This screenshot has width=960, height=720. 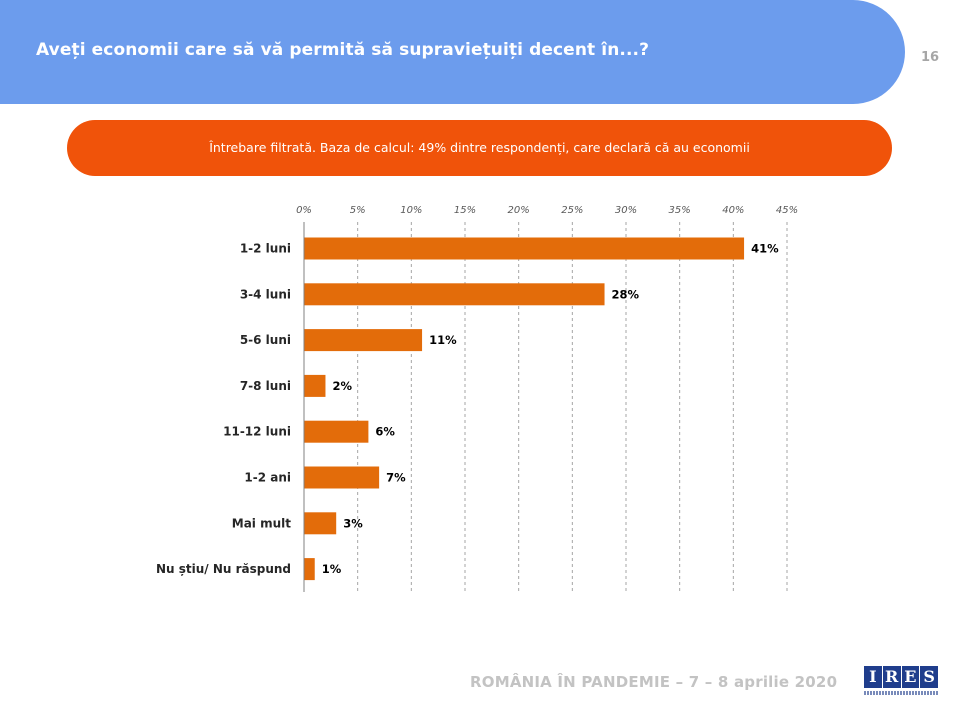 What do you see at coordinates (304, 210) in the screenshot?
I see `x-tick-label: 0%` at bounding box center [304, 210].